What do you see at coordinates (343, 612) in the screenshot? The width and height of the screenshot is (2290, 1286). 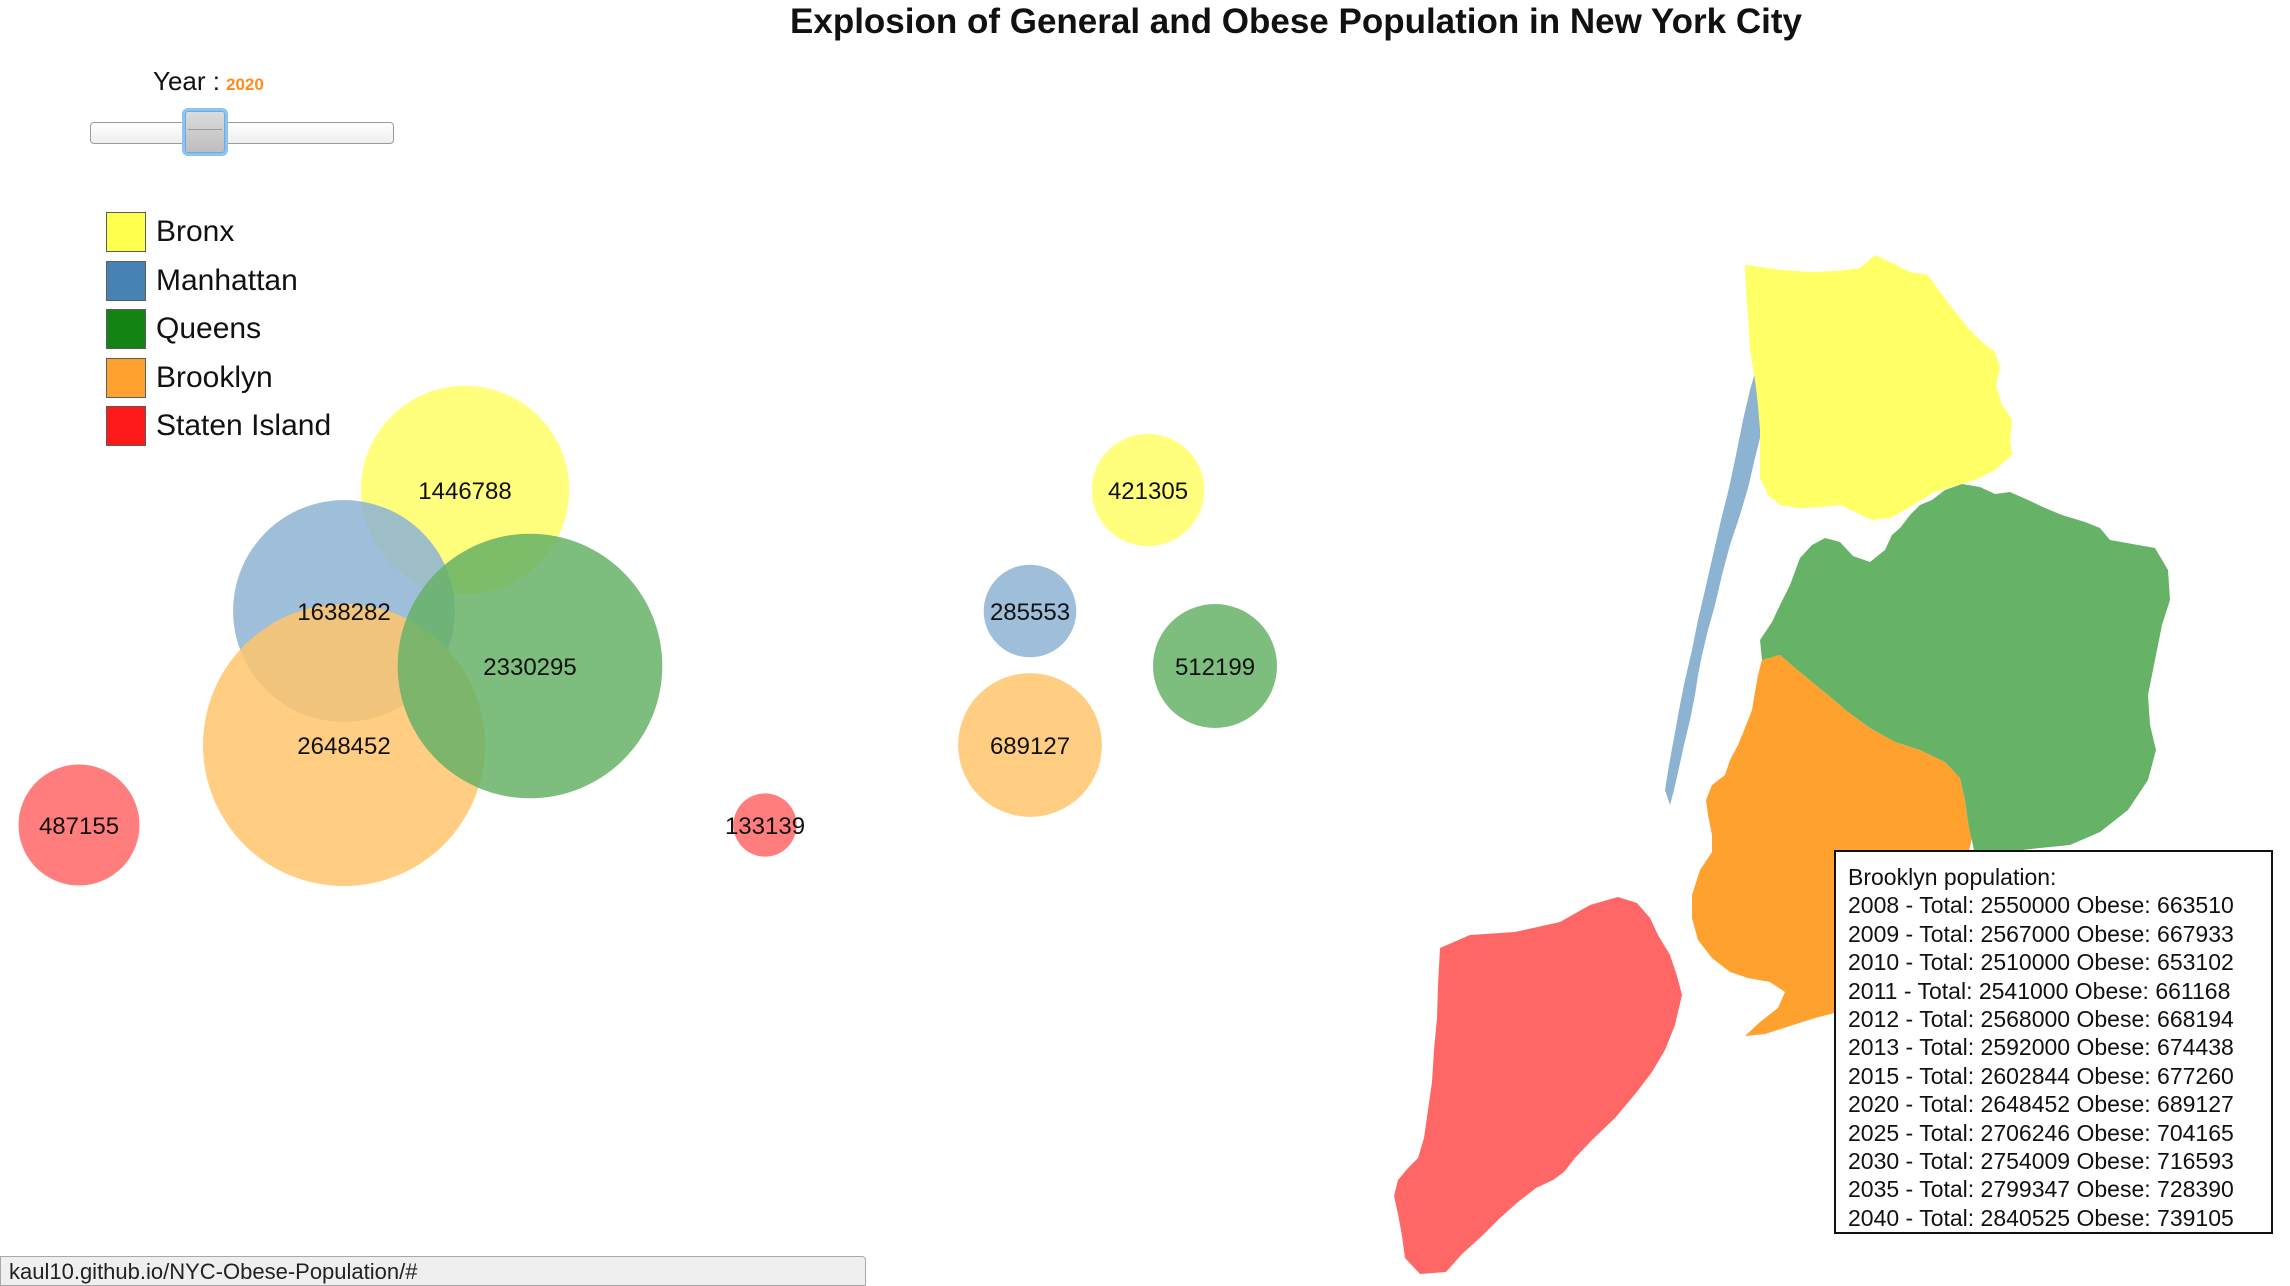 I see `bubble-value-label: 1638282` at bounding box center [343, 612].